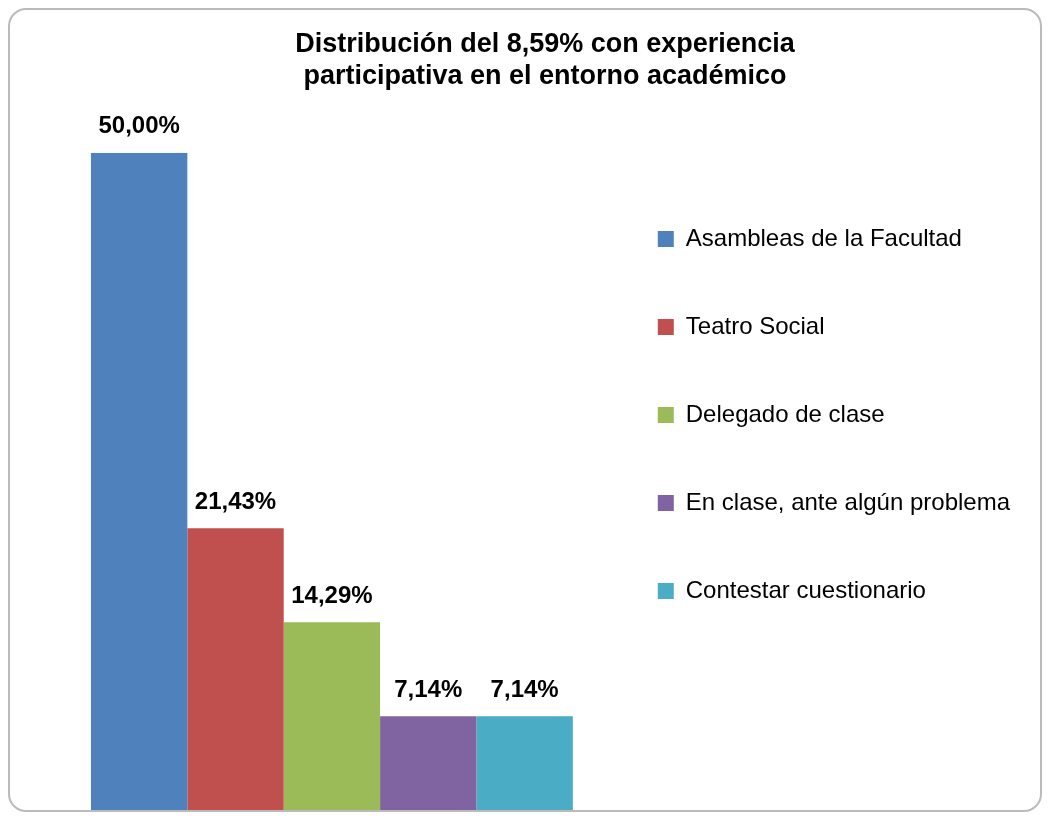  What do you see at coordinates (848, 501) in the screenshot?
I see `legend-label: En clase, ante algún problema` at bounding box center [848, 501].